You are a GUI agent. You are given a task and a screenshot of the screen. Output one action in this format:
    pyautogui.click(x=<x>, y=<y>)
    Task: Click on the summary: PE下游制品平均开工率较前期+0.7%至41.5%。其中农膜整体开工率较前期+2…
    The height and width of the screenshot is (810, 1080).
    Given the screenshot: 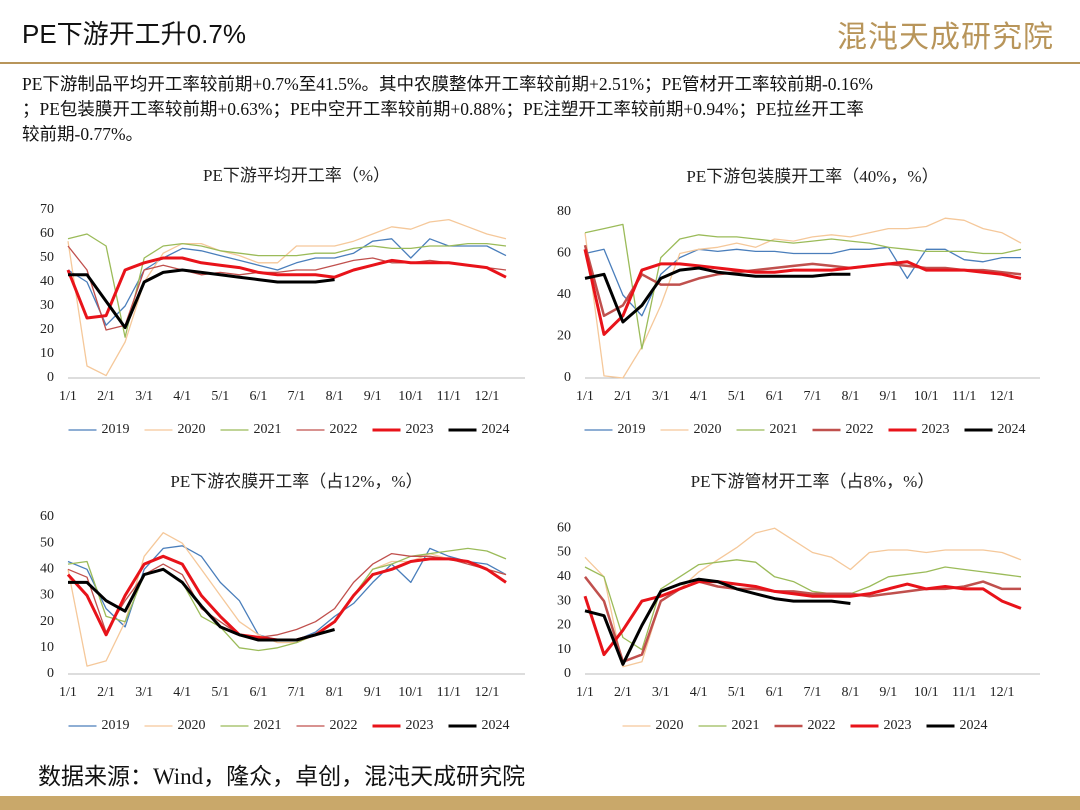 What is the action you would take?
    pyautogui.click(x=447, y=109)
    